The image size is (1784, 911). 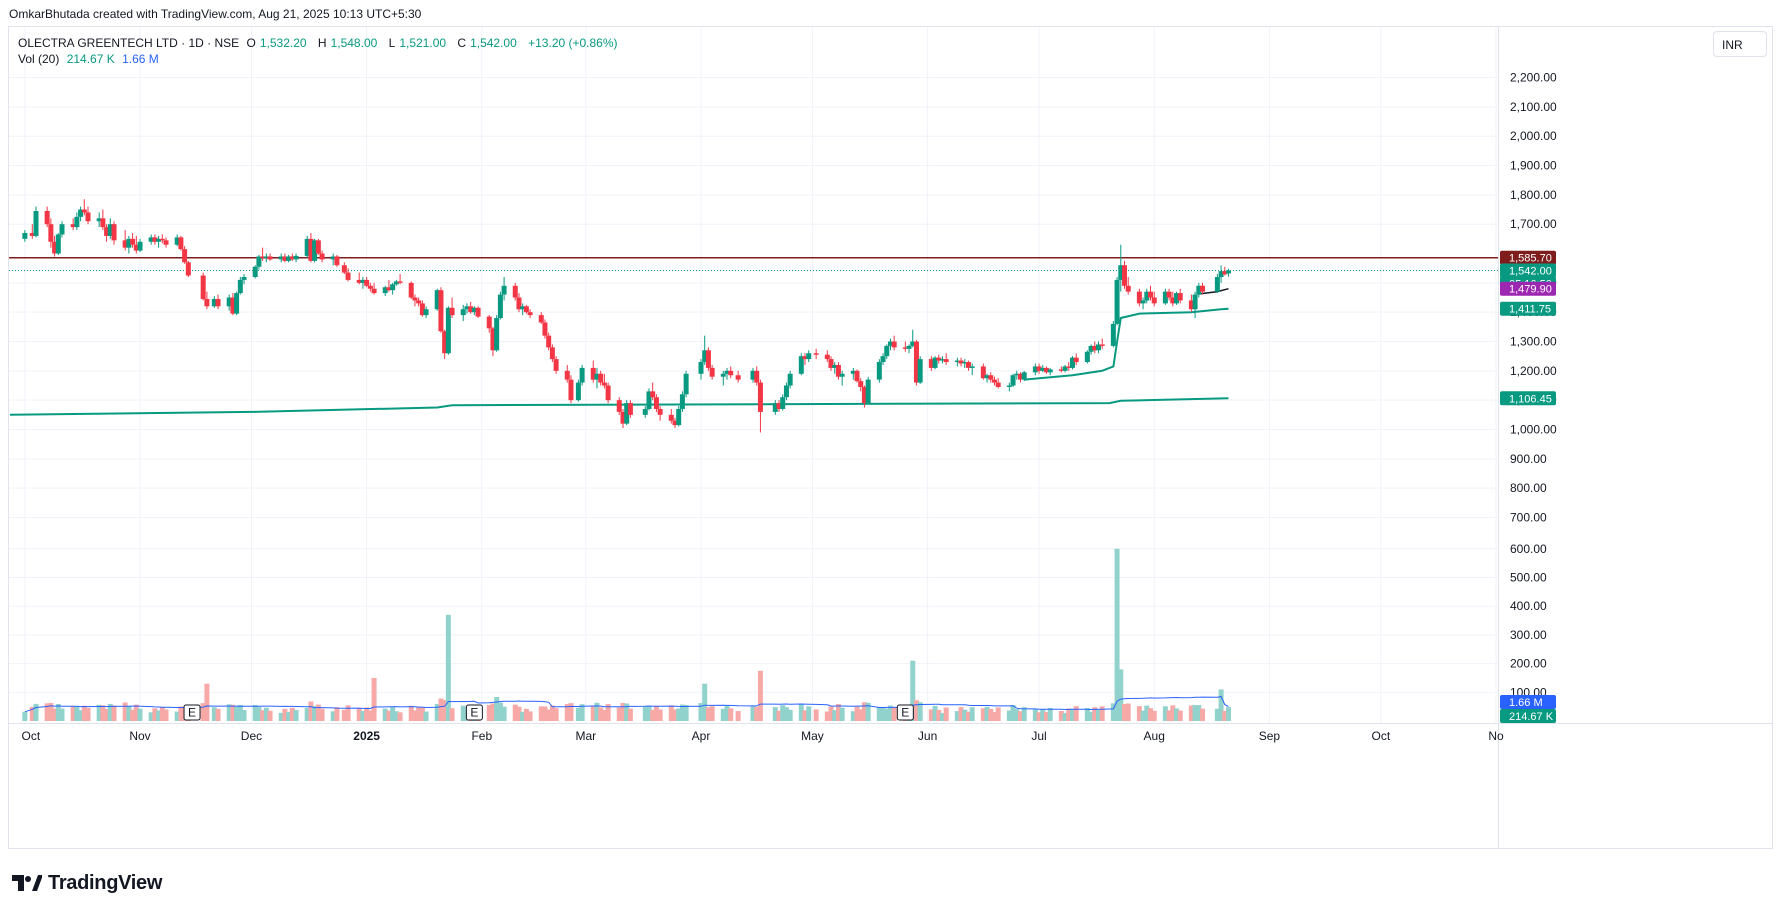 What do you see at coordinates (1126, 344) in the screenshot?
I see `short-ma-line` at bounding box center [1126, 344].